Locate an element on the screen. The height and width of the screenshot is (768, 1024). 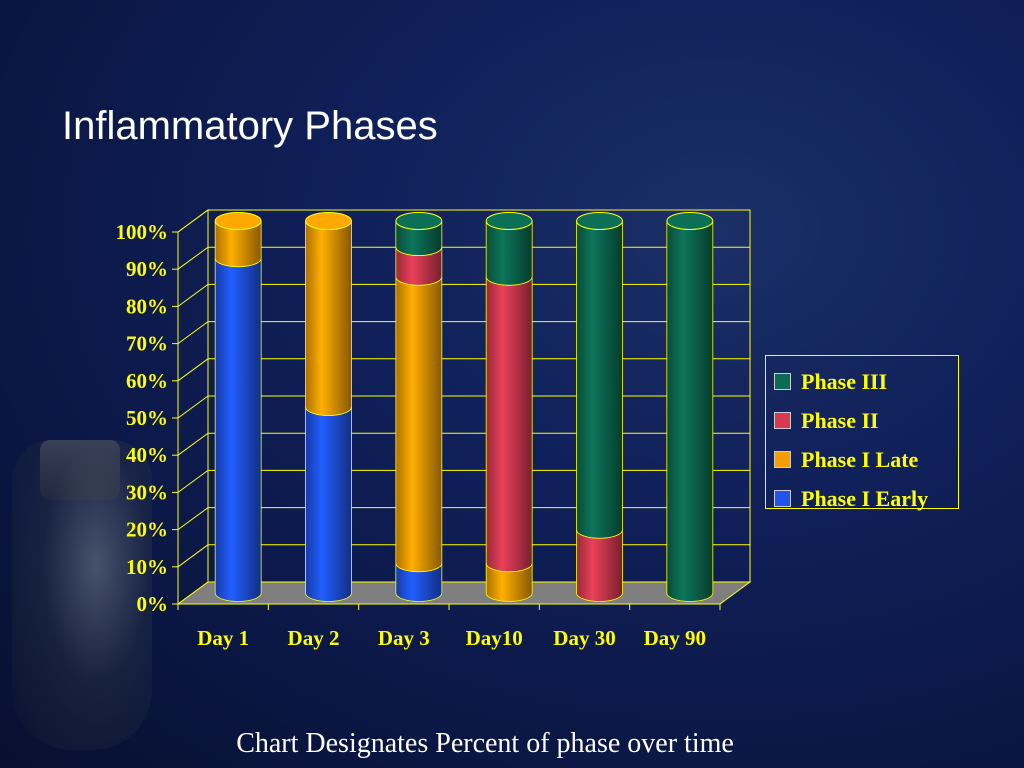
y-tick-label: 100% is located at coordinates (142, 232).